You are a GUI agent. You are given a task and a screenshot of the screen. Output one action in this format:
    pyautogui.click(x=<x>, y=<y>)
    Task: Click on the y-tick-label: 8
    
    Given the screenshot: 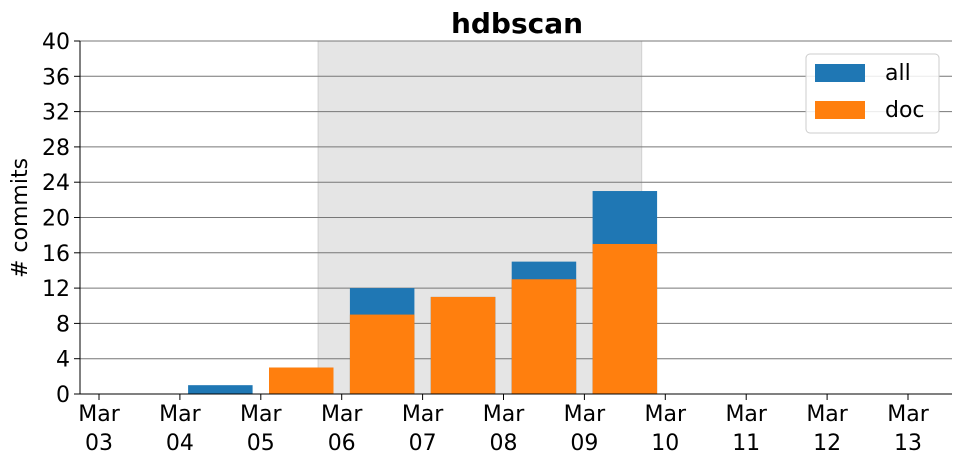 What is the action you would take?
    pyautogui.click(x=63, y=324)
    